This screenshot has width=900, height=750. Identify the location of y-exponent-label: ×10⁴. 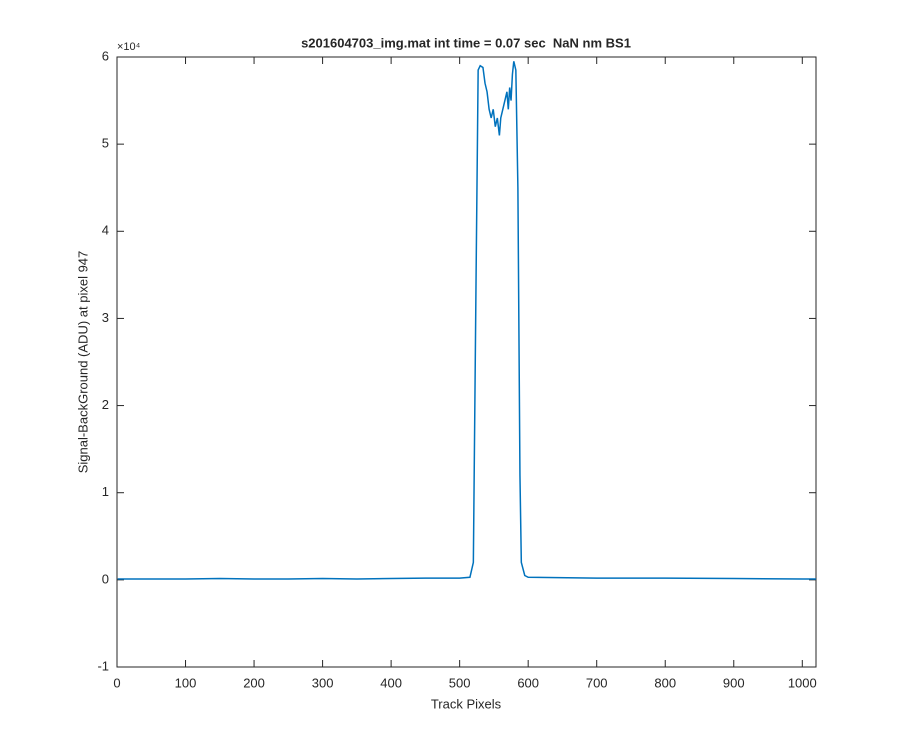
(129, 47).